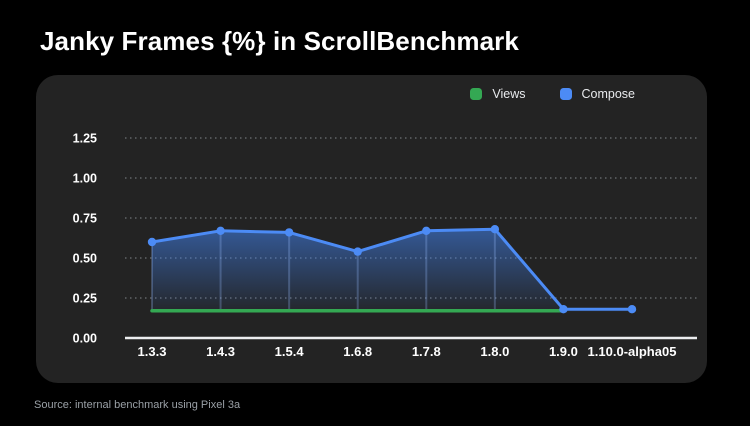 The width and height of the screenshot is (750, 426). What do you see at coordinates (476, 94) in the screenshot?
I see `legend-swatch-views` at bounding box center [476, 94].